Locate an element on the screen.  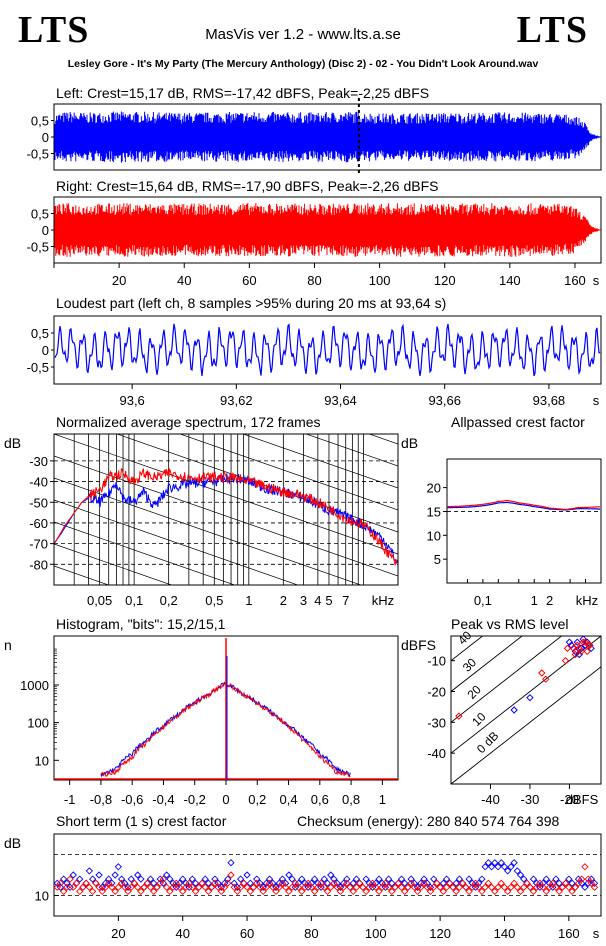
peakrms-ytick-label: -30 is located at coordinates (436, 722).